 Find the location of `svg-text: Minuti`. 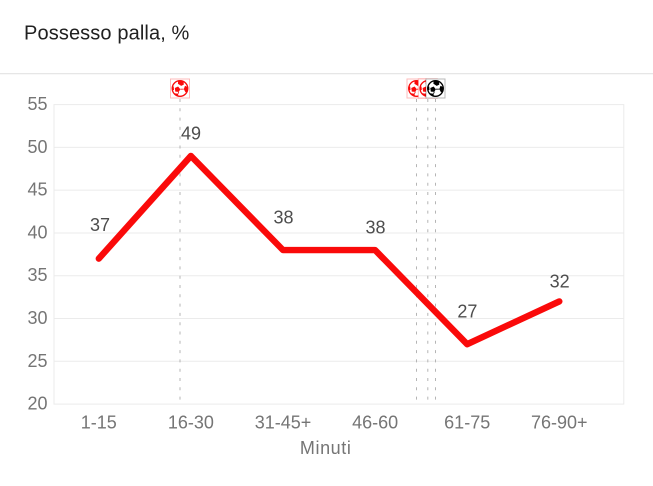

svg-text: Minuti is located at coordinates (326, 448).